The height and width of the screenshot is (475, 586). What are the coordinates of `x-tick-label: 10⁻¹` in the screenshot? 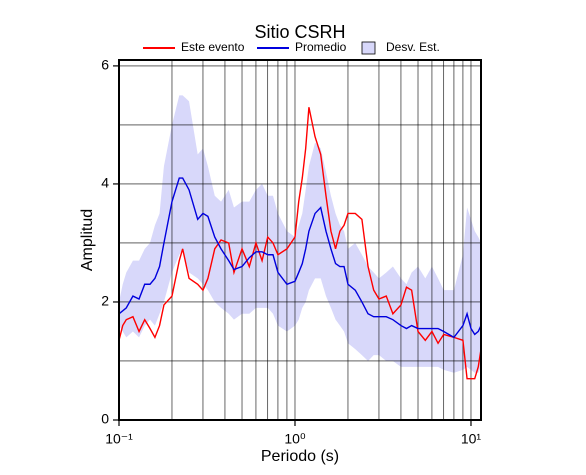 It's located at (119, 439).